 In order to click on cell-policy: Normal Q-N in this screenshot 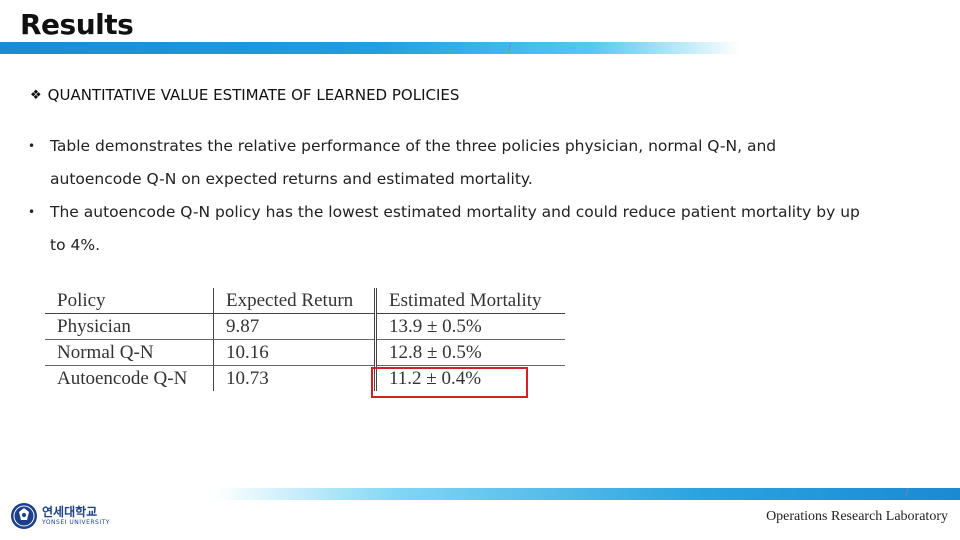, I will do `click(129, 352)`.